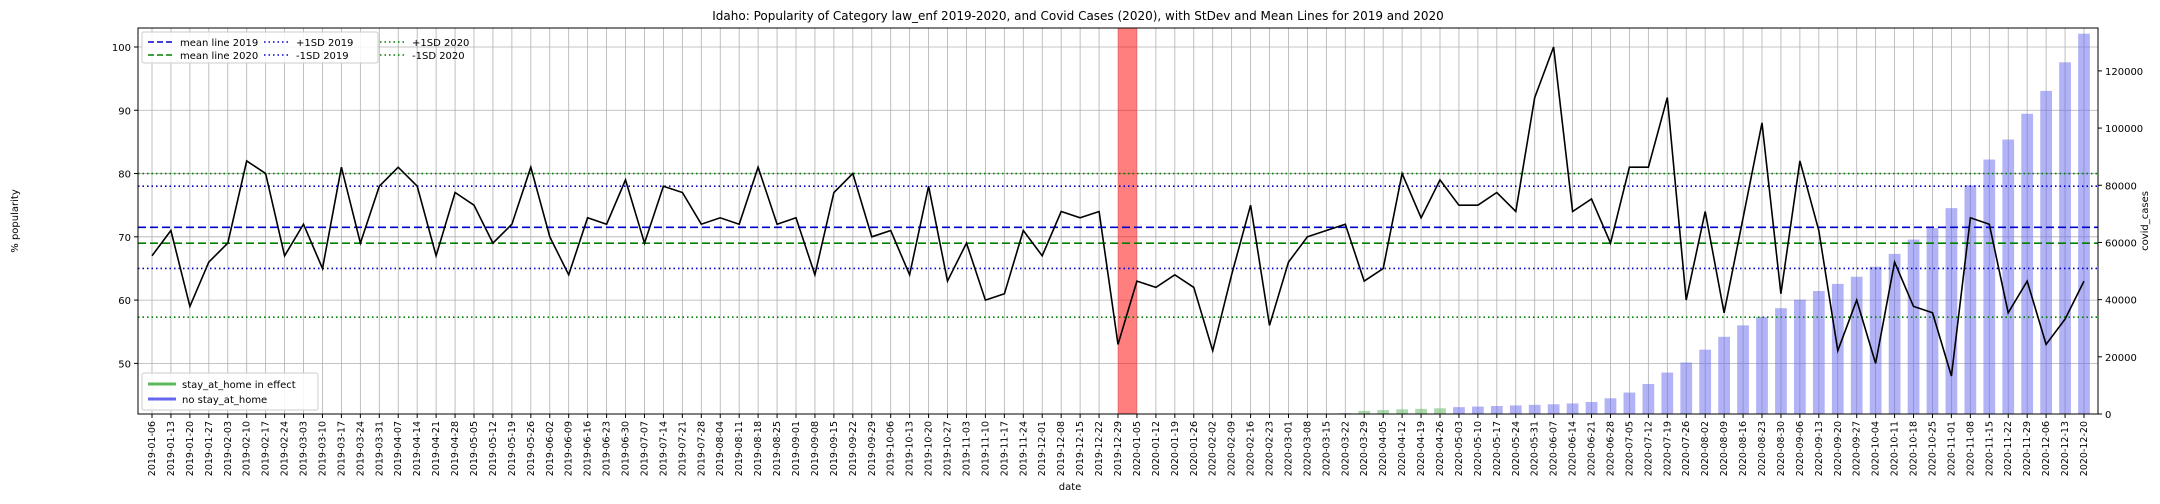 The image size is (2160, 504). I want to click on x-tick-label: 2020-12-06, so click(2046, 448).